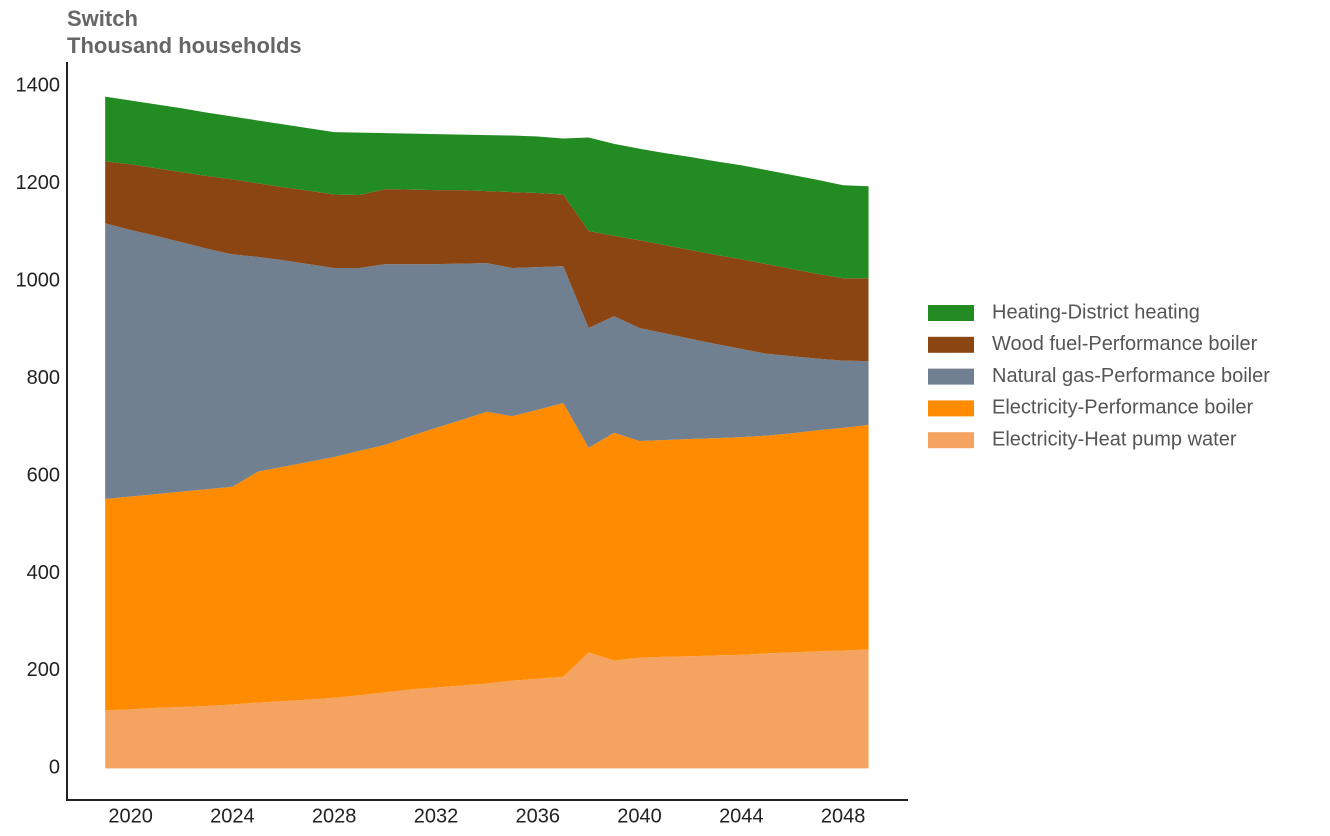 The image size is (1330, 836). What do you see at coordinates (1125, 344) in the screenshot?
I see `legend-label: Wood fuel-Performance boiler` at bounding box center [1125, 344].